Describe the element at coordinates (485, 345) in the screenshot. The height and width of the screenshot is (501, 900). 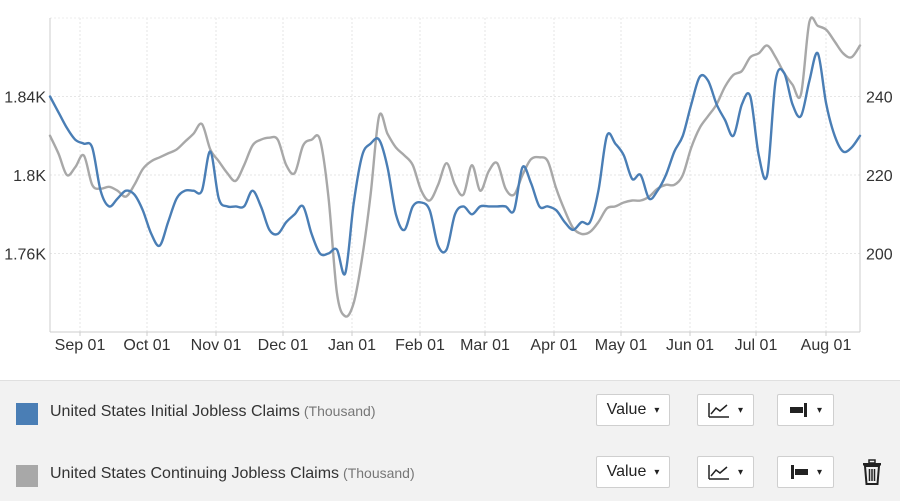
I see `x-tick-label: Mar 01` at that location.